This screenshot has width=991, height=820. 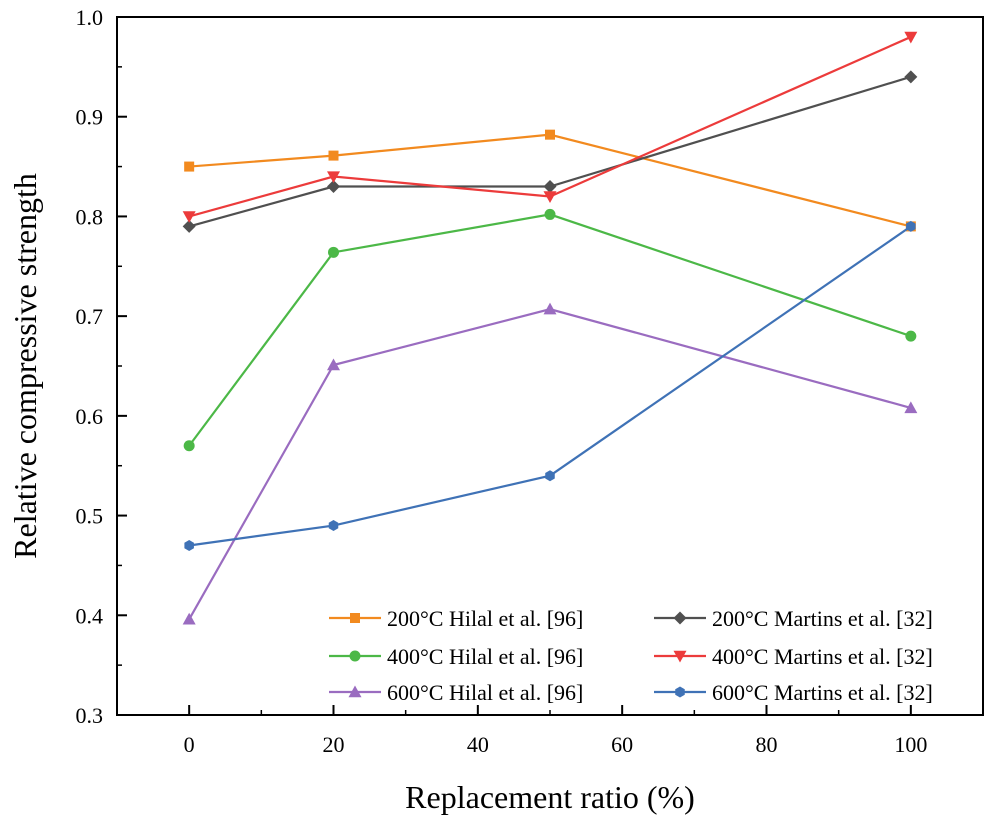 I want to click on y-tick-label: 0.4, so click(x=90, y=615).